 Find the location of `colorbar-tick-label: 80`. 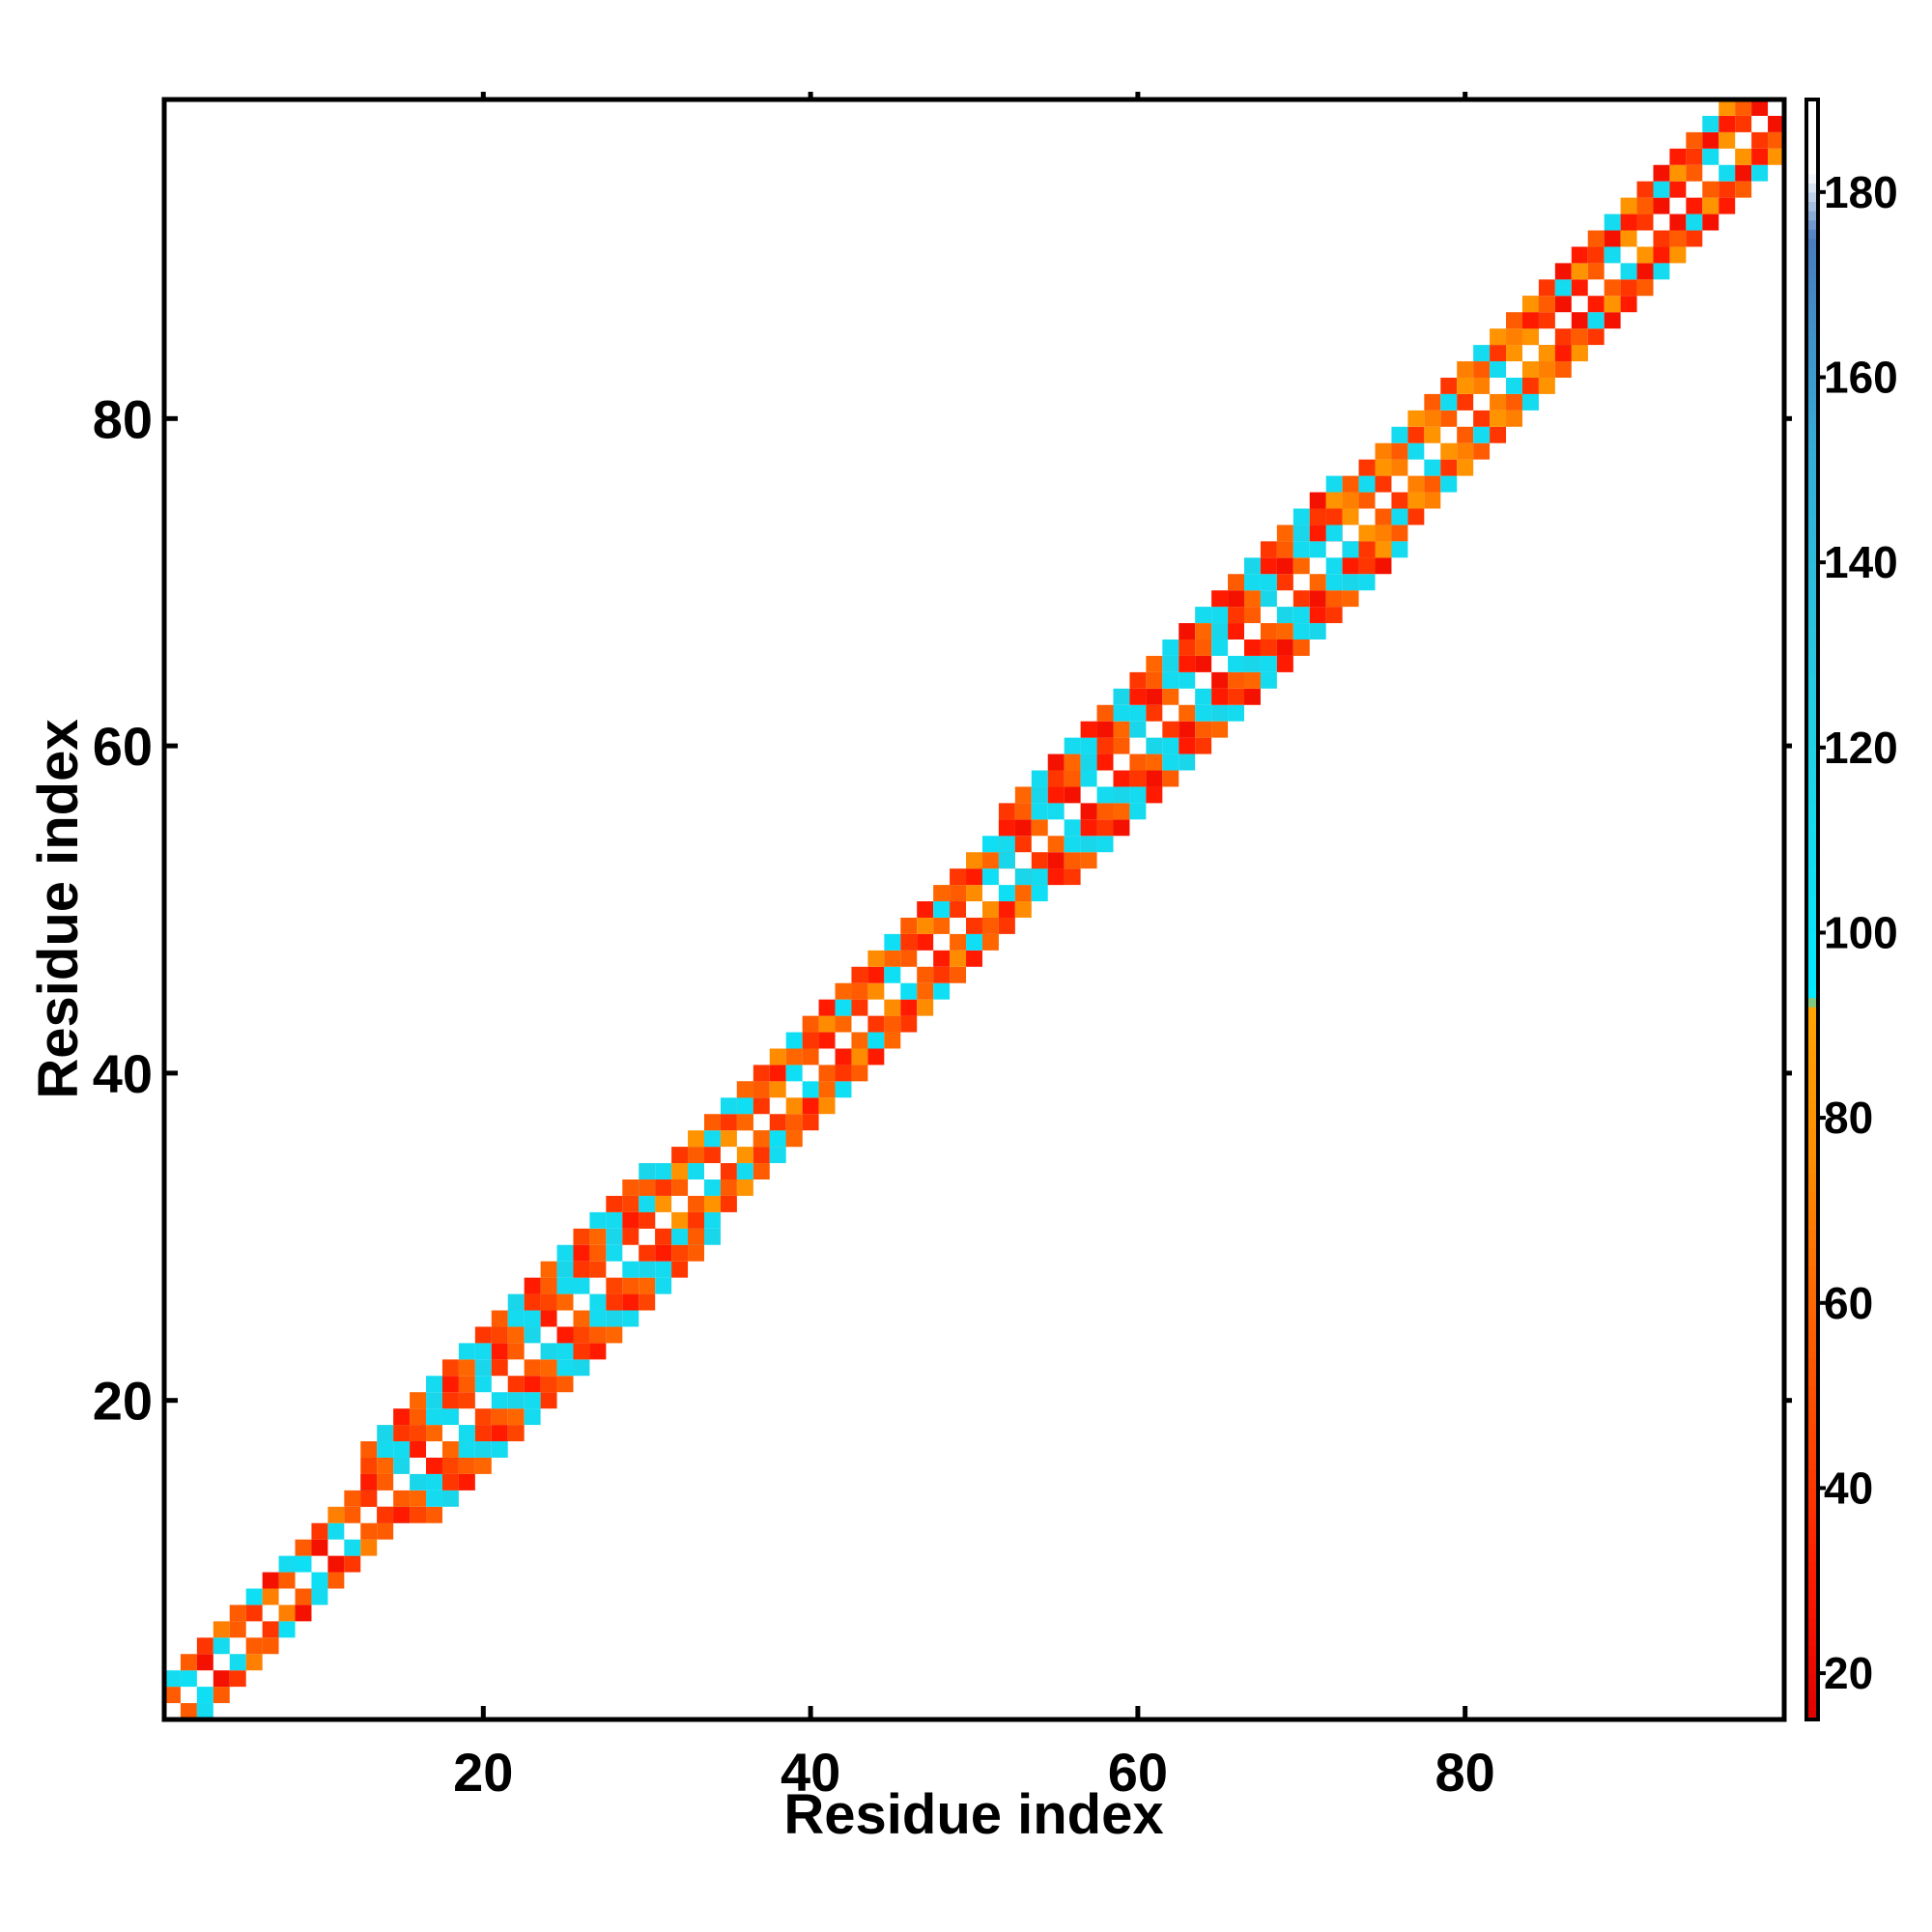

colorbar-tick-label: 80 is located at coordinates (1848, 1118).